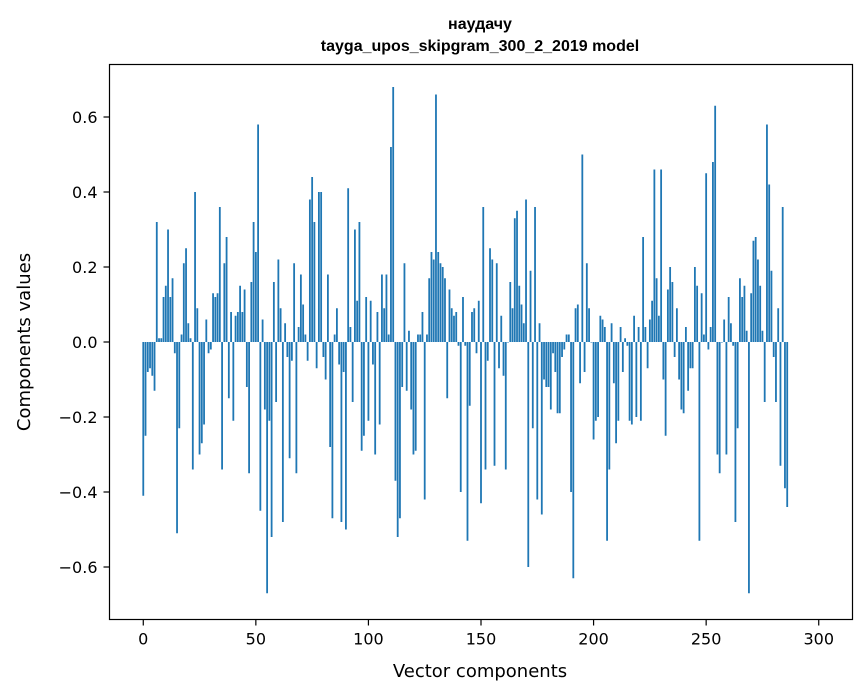 The height and width of the screenshot is (700, 867). Describe the element at coordinates (84, 192) in the screenshot. I see `y-tick-label: 0.4` at that location.